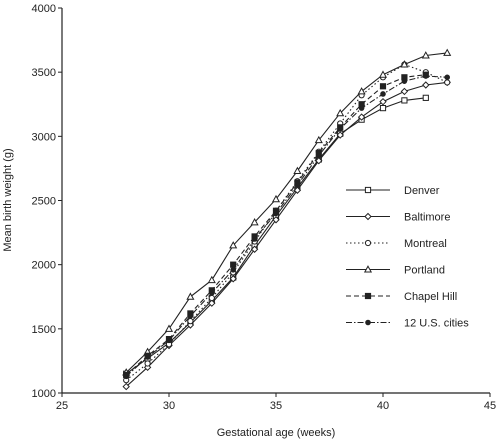 Image resolution: width=500 pixels, height=443 pixels. I want to click on data-point-chapel-hill, so click(383, 86).